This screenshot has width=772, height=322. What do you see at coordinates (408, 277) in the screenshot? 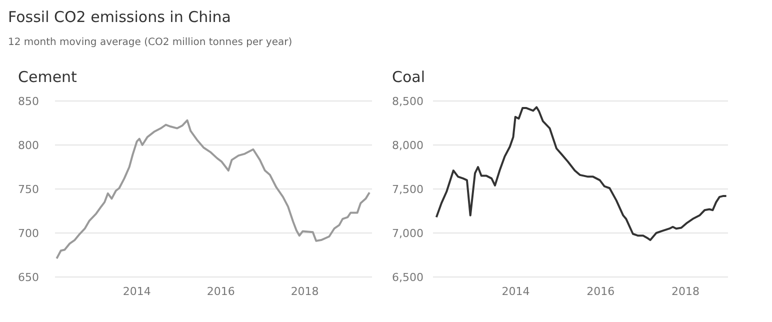
I see `y-tick-label: 6,500` at bounding box center [408, 277].